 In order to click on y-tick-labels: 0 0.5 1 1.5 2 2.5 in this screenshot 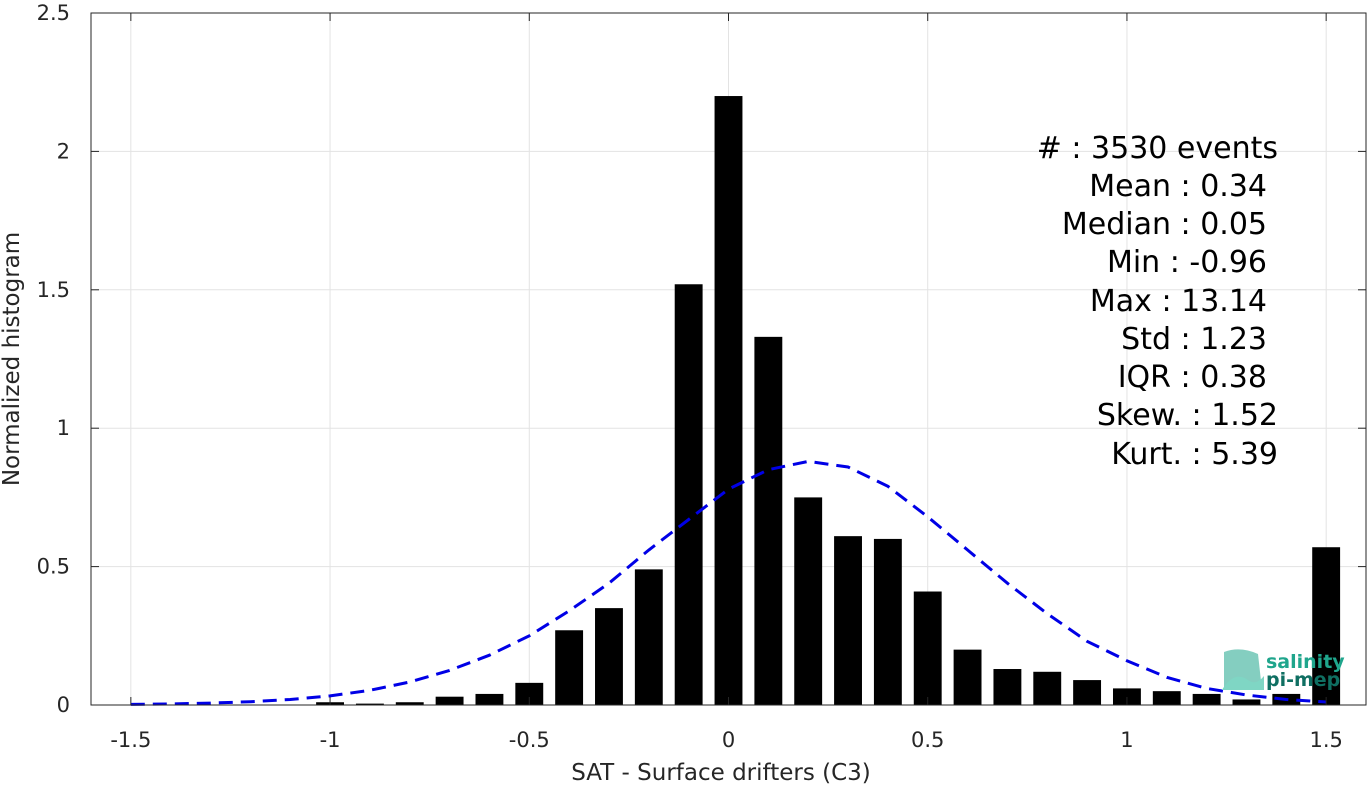, I will do `click(53, 359)`.